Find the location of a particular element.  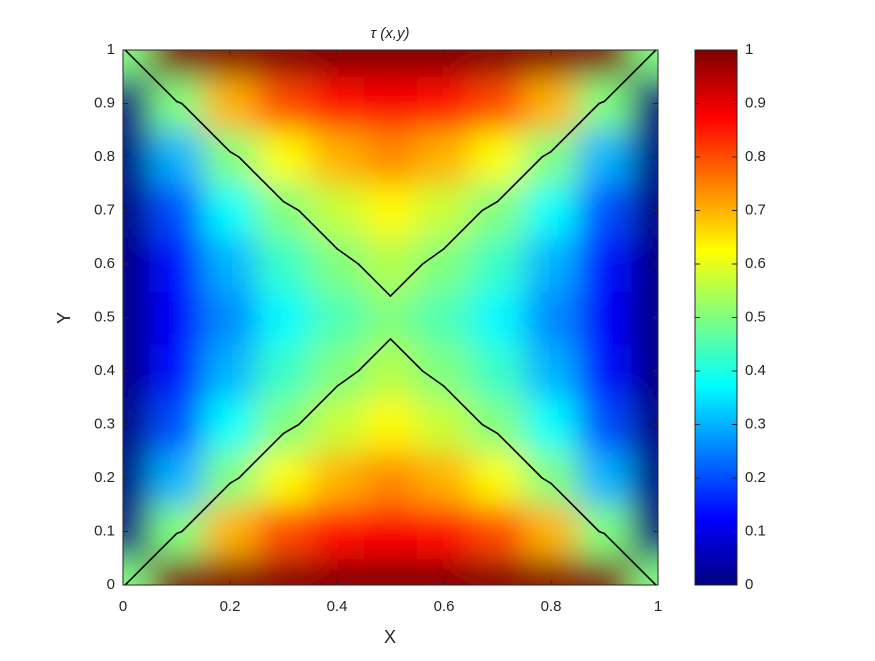

x-tick-label: 0.4 is located at coordinates (337, 606).